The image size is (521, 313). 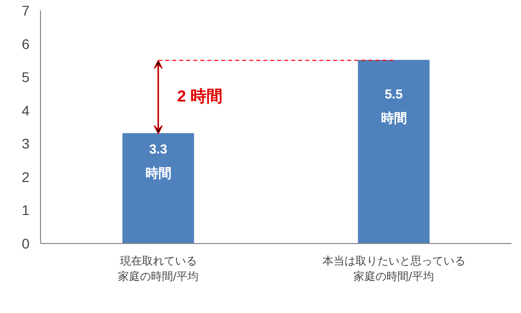 I want to click on y-tick-label: 1, so click(x=26, y=210).